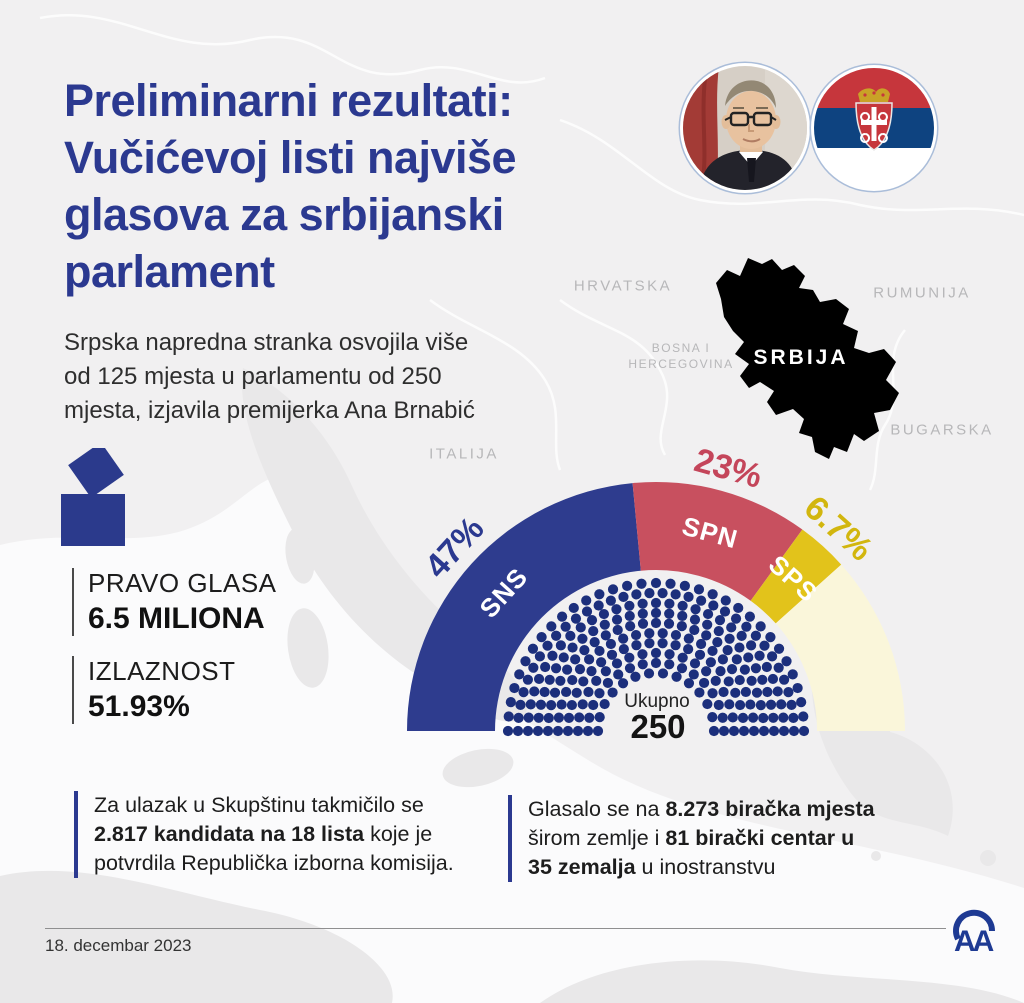 Image resolution: width=1024 pixels, height=1003 pixels. I want to click on map-label-bugarska: BUGARSKA, so click(942, 430).